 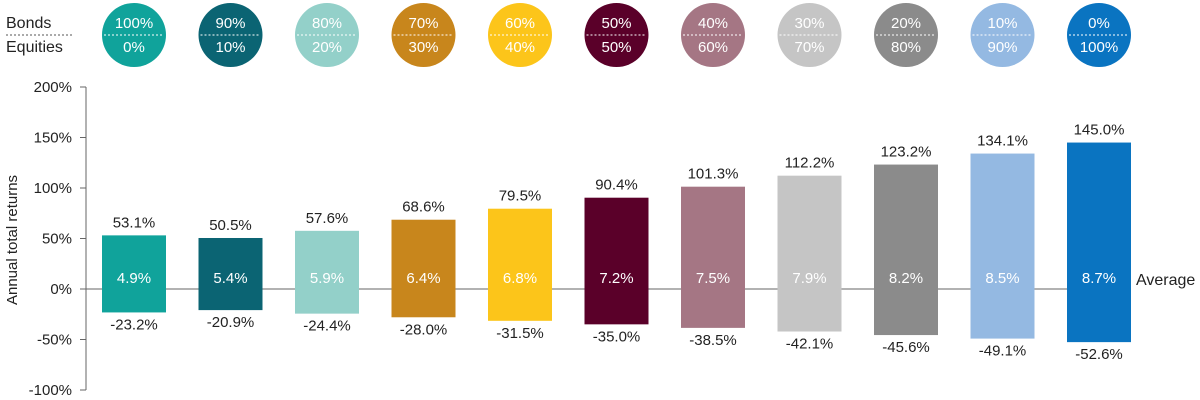 I want to click on min-return-label: -28.0%, so click(x=424, y=329).